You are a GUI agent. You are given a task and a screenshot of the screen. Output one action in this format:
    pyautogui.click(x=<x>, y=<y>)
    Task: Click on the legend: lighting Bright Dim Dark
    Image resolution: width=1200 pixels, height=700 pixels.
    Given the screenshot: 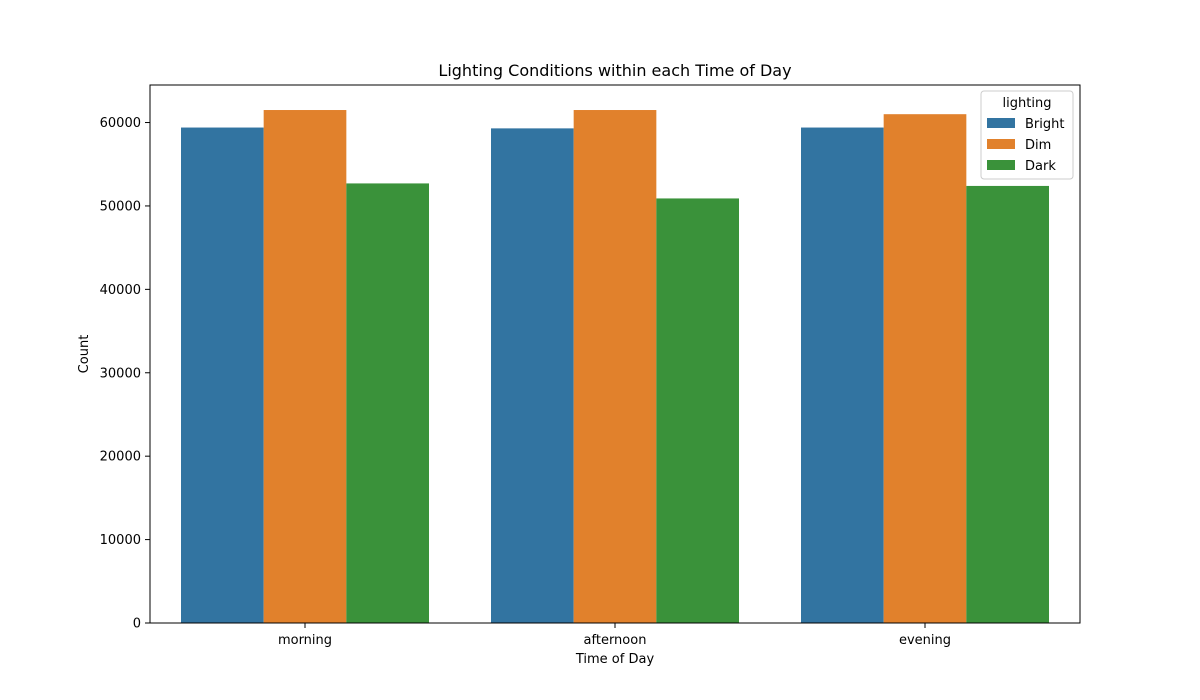 What is the action you would take?
    pyautogui.click(x=1027, y=135)
    